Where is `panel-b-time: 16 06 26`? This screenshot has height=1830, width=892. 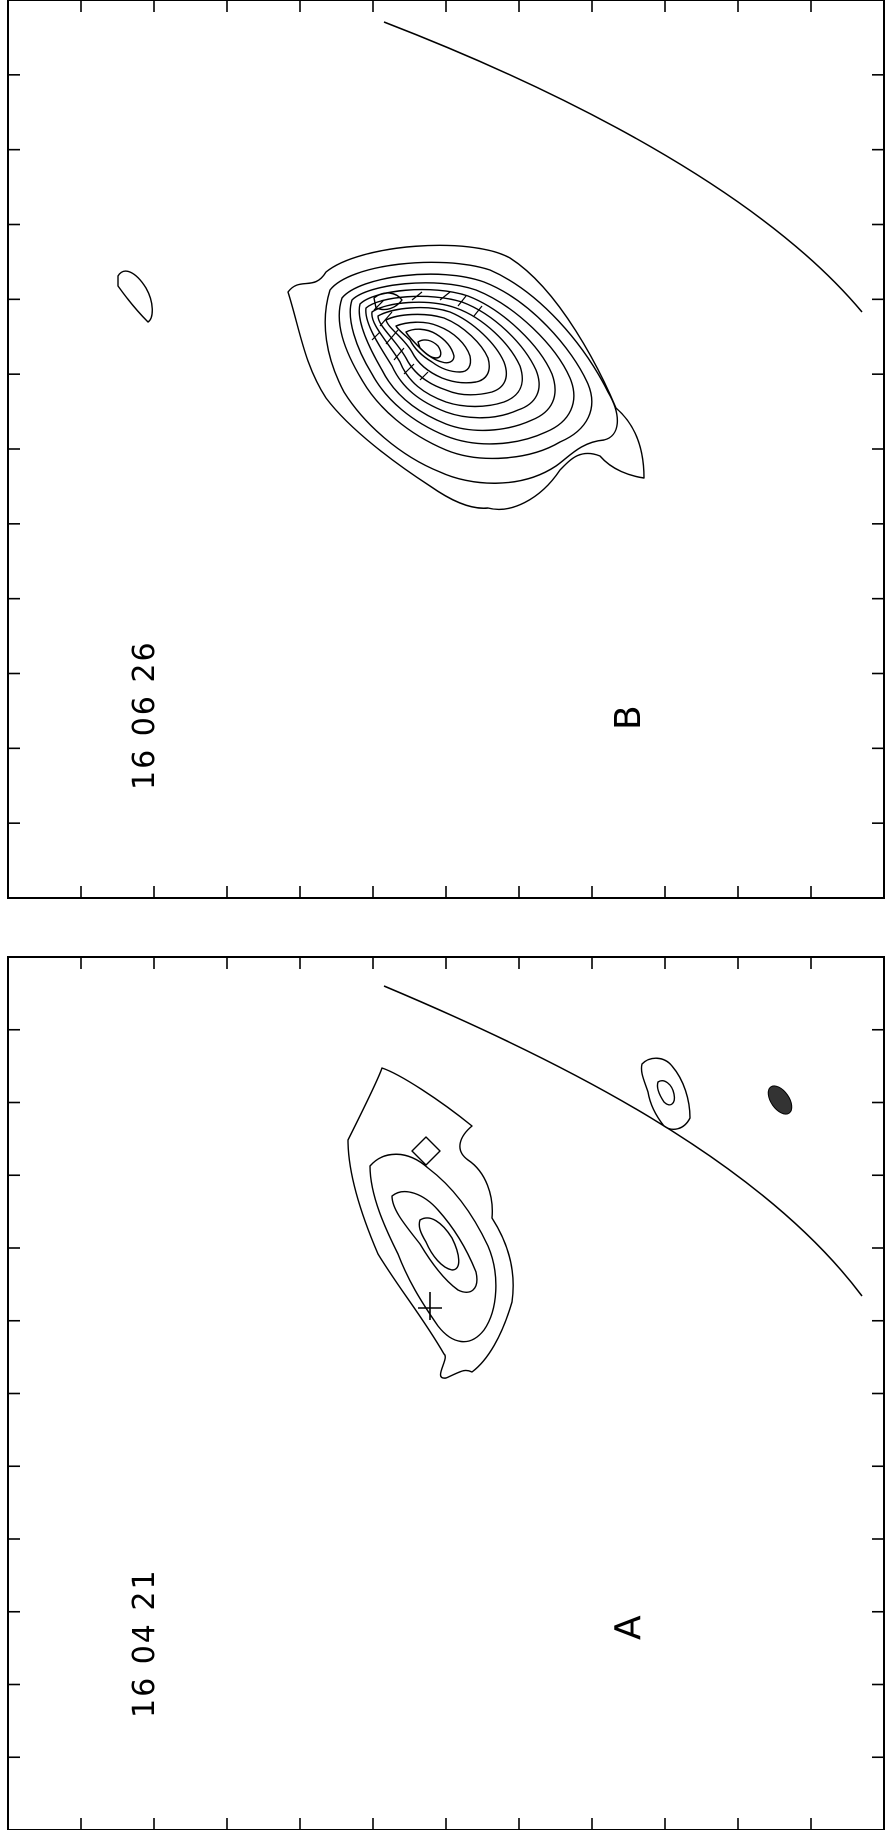 panel-b-time: 16 06 26 is located at coordinates (144, 715).